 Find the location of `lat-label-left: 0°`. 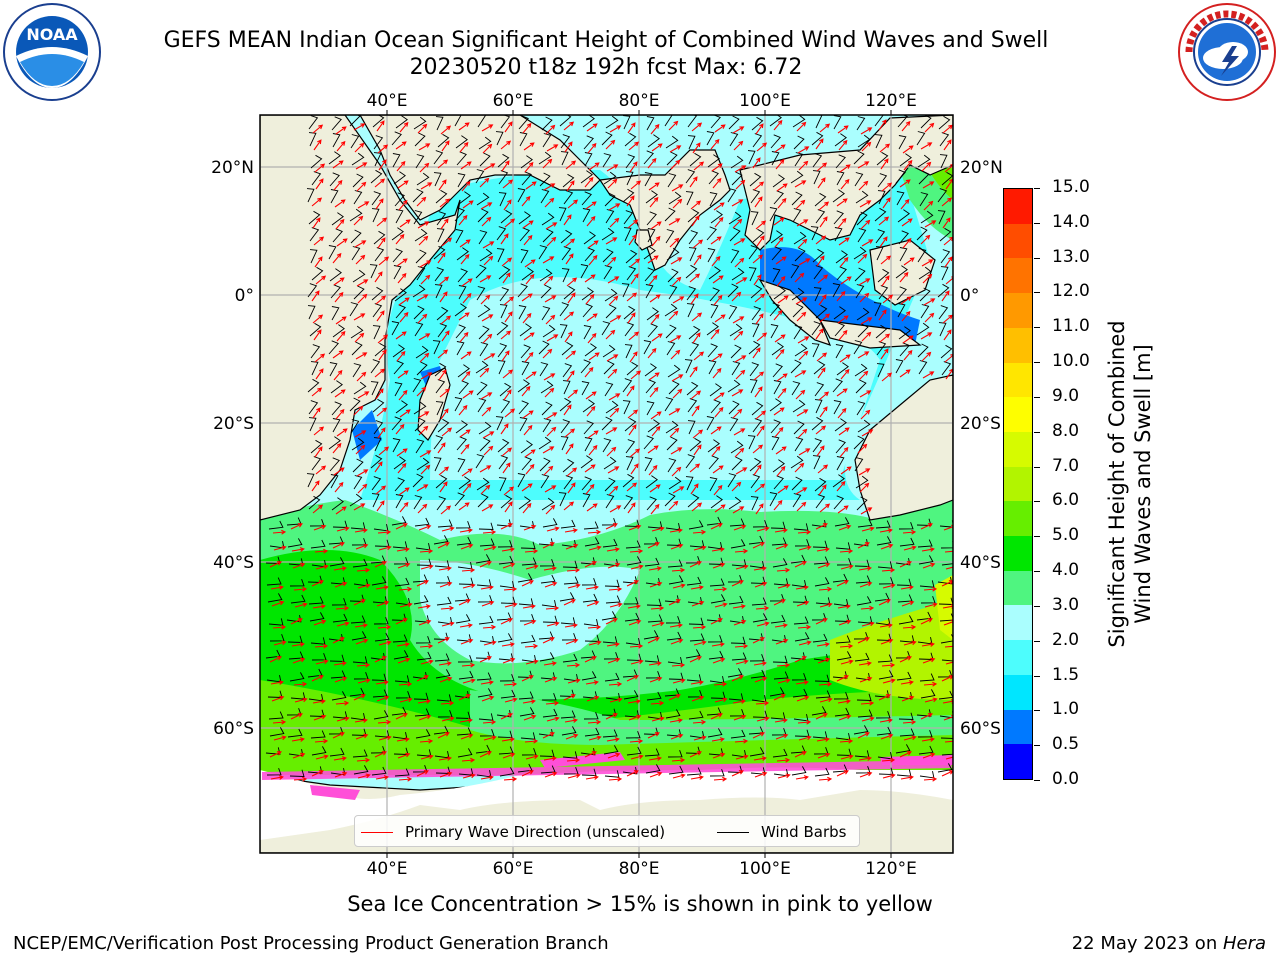

lat-label-left: 0° is located at coordinates (244, 296).